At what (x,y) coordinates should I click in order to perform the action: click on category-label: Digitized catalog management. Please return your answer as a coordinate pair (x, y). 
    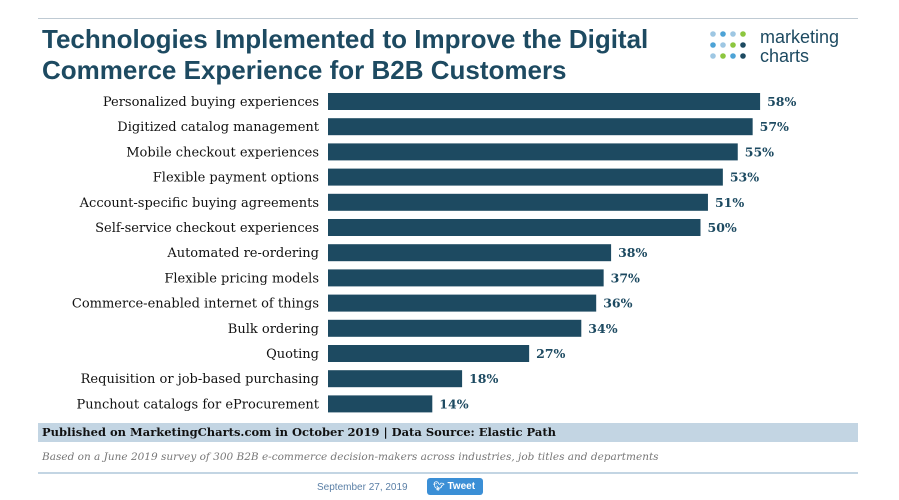
    Looking at the image, I should click on (218, 127).